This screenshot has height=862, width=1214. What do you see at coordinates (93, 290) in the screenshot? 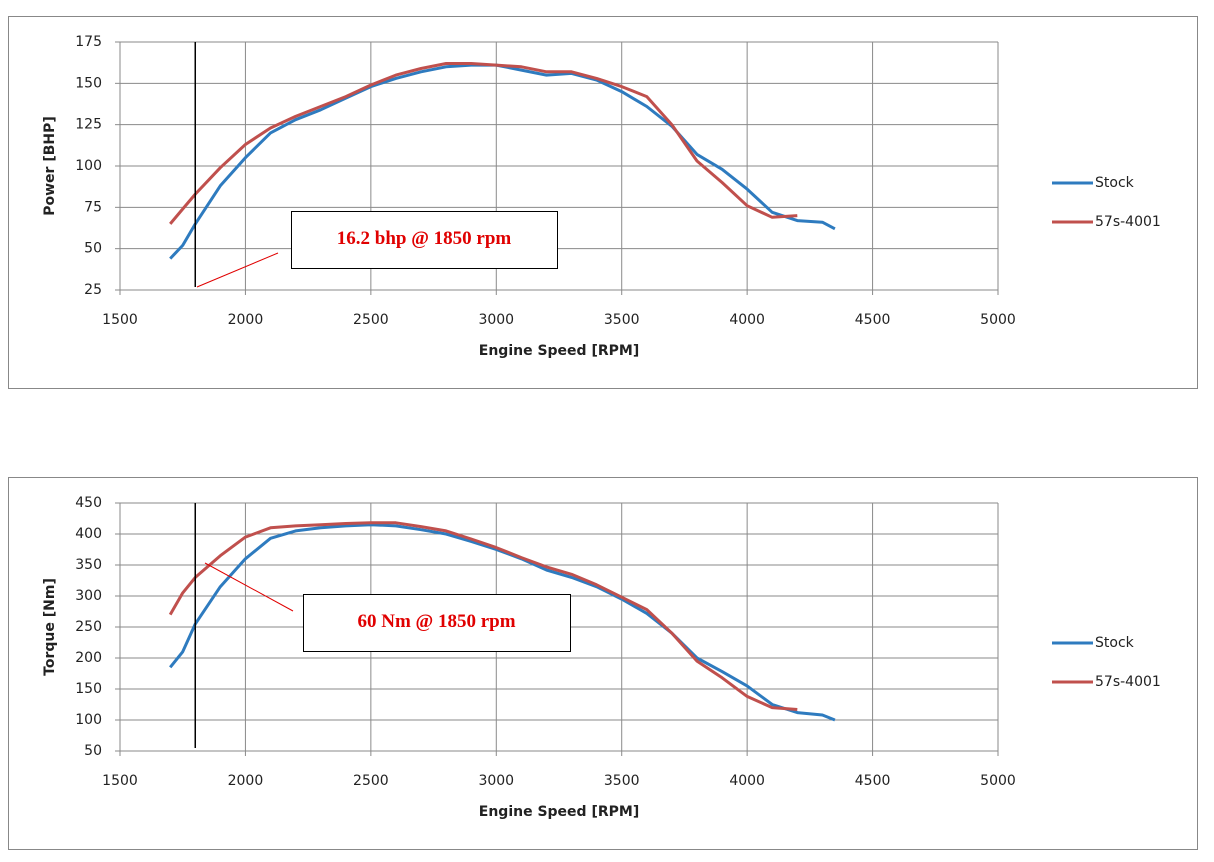
I see `y-tick-label: 25` at bounding box center [93, 290].